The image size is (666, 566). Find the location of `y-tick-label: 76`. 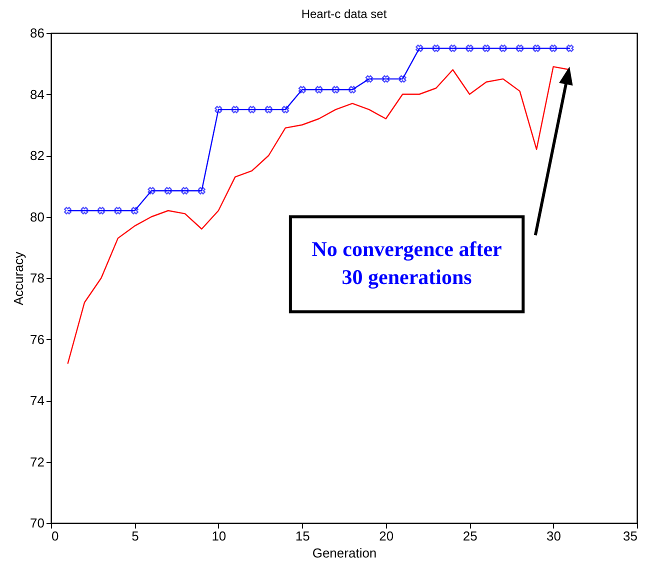

y-tick-label: 76 is located at coordinates (37, 339).